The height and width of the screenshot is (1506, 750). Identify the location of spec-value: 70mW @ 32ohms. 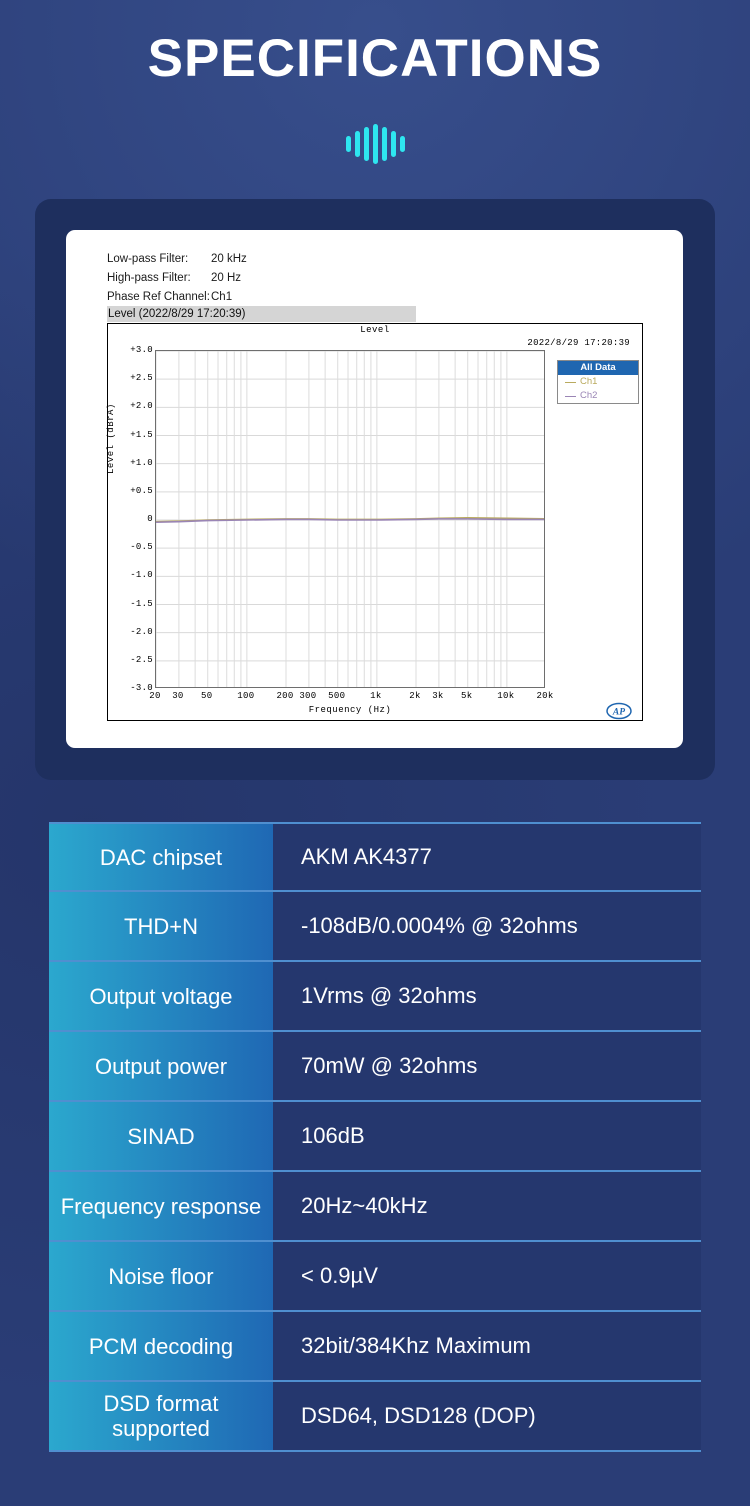
(487, 1066).